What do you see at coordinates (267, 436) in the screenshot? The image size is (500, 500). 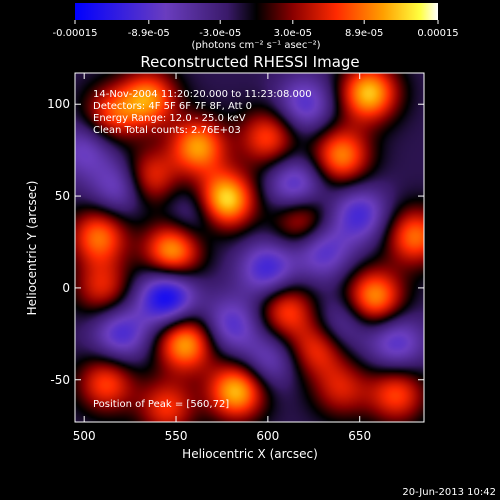 I see `x-tick-label: 600` at bounding box center [267, 436].